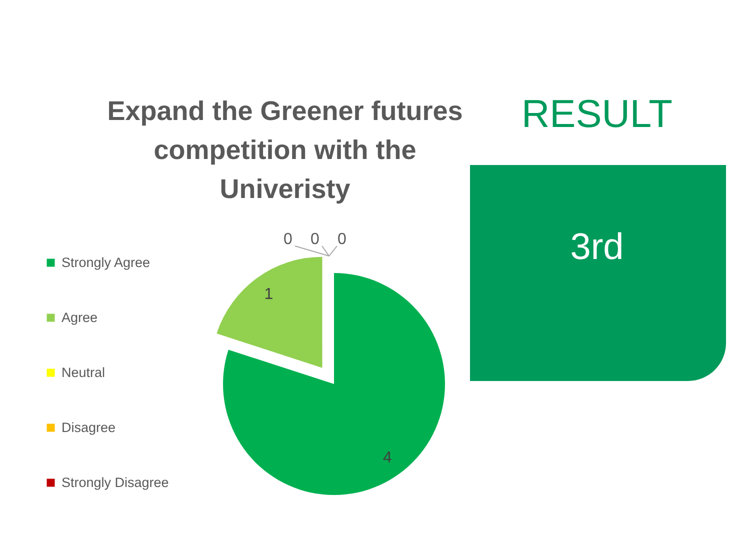 The width and height of the screenshot is (743, 541). I want to click on legend-label: Strongly Agree, so click(106, 262).